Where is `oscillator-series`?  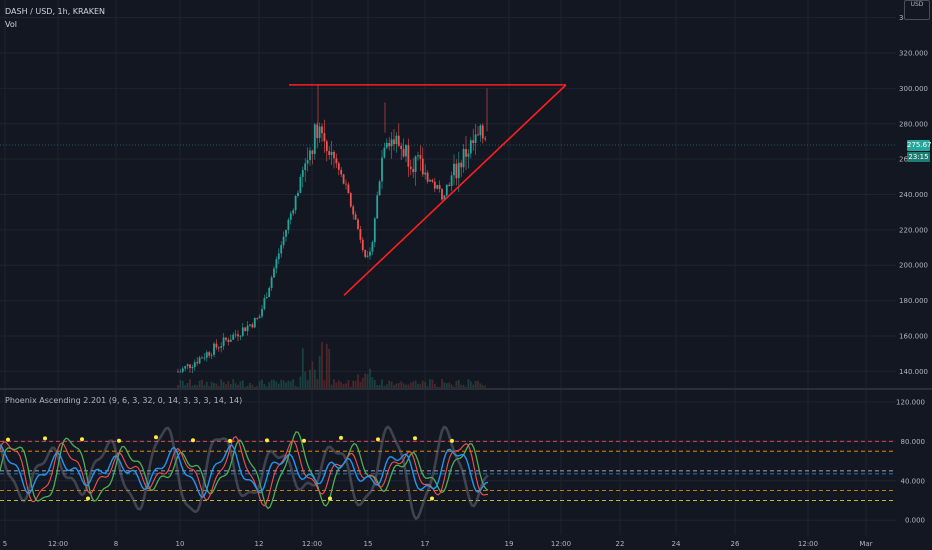 oscillator-series is located at coordinates (244, 473).